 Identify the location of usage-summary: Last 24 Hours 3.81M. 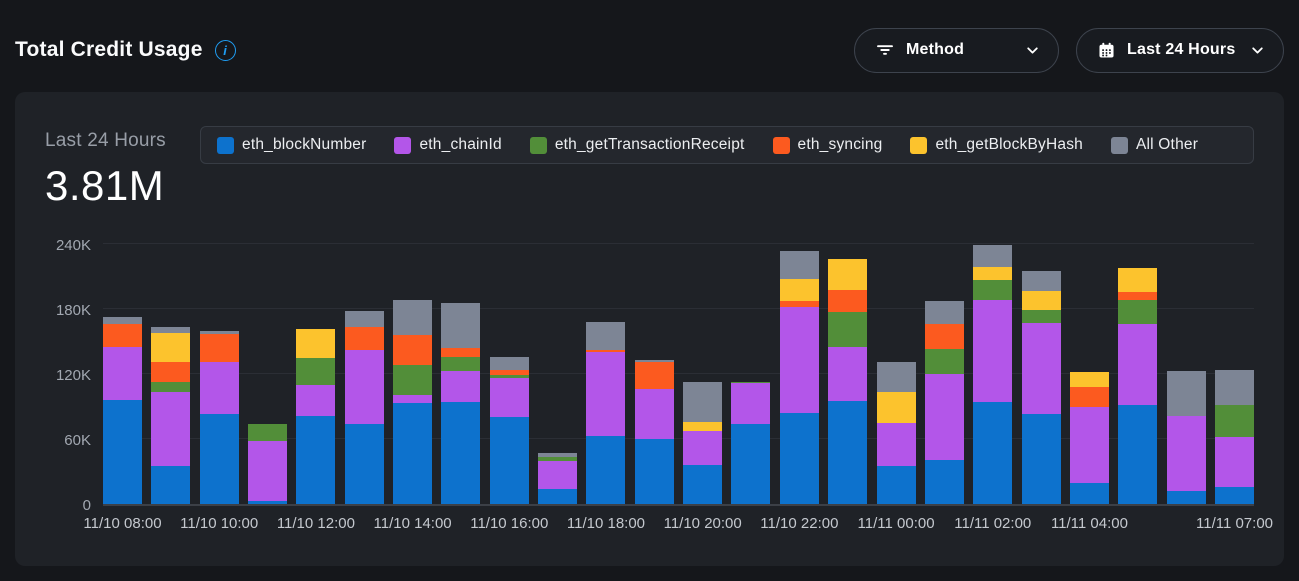
(122, 161).